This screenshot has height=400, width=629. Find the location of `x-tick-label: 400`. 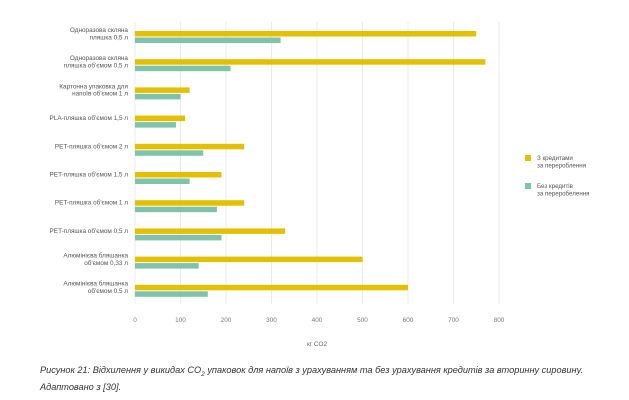

x-tick-label: 400 is located at coordinates (317, 320).